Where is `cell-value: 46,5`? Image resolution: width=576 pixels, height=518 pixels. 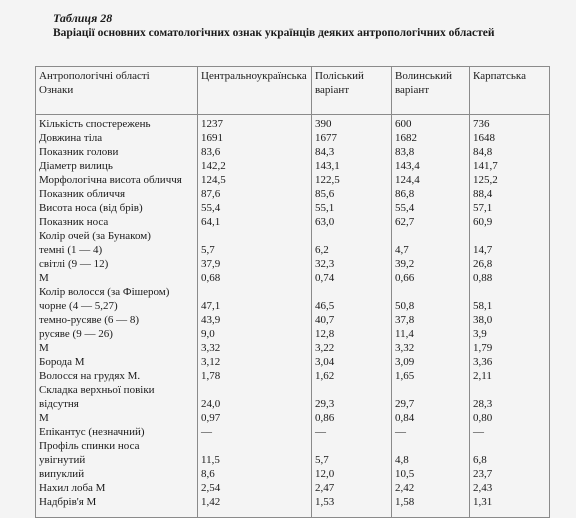 cell-value: 46,5 is located at coordinates (351, 306).